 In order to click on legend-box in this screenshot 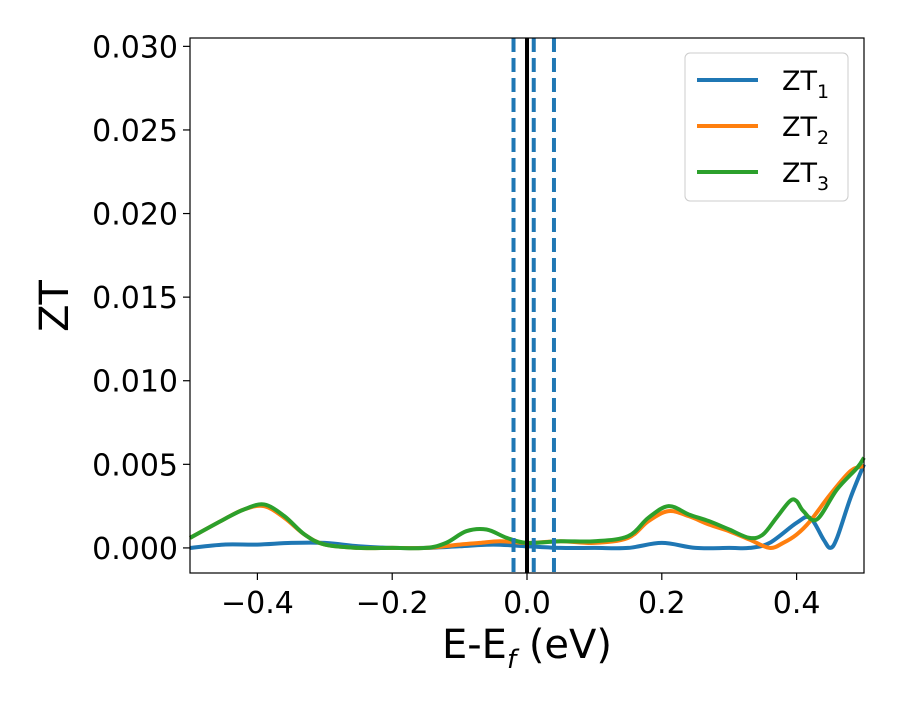, I will do `click(766, 127)`.